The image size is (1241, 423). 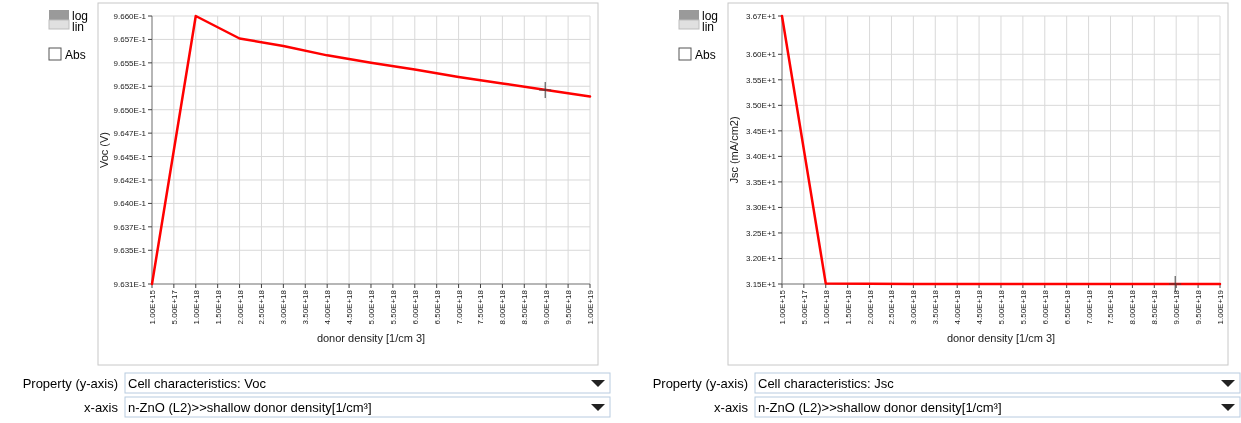 I want to click on y-tick-label: 3.25E+1, so click(x=761, y=233).